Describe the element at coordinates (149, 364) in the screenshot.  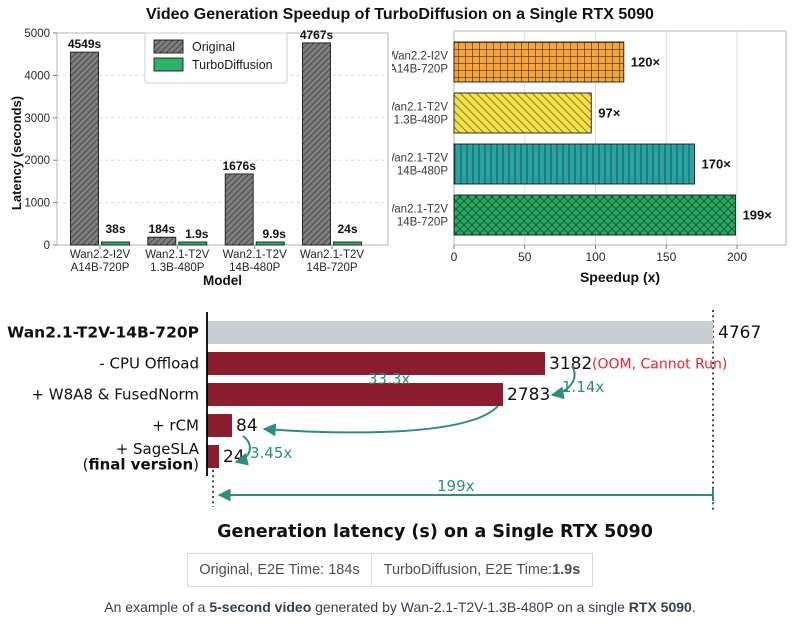
I see `row-label: - CPU Offload` at that location.